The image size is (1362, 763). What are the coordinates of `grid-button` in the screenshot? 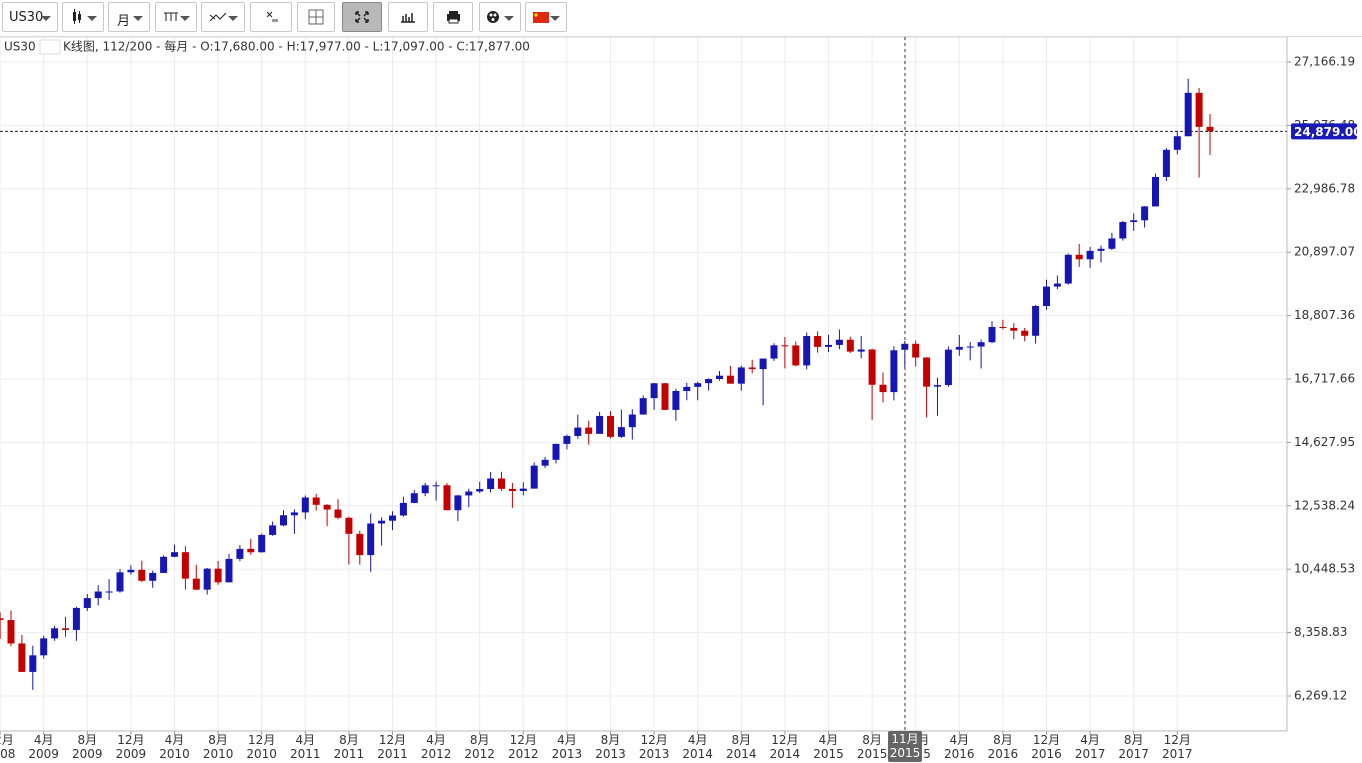 It's located at (316, 17).